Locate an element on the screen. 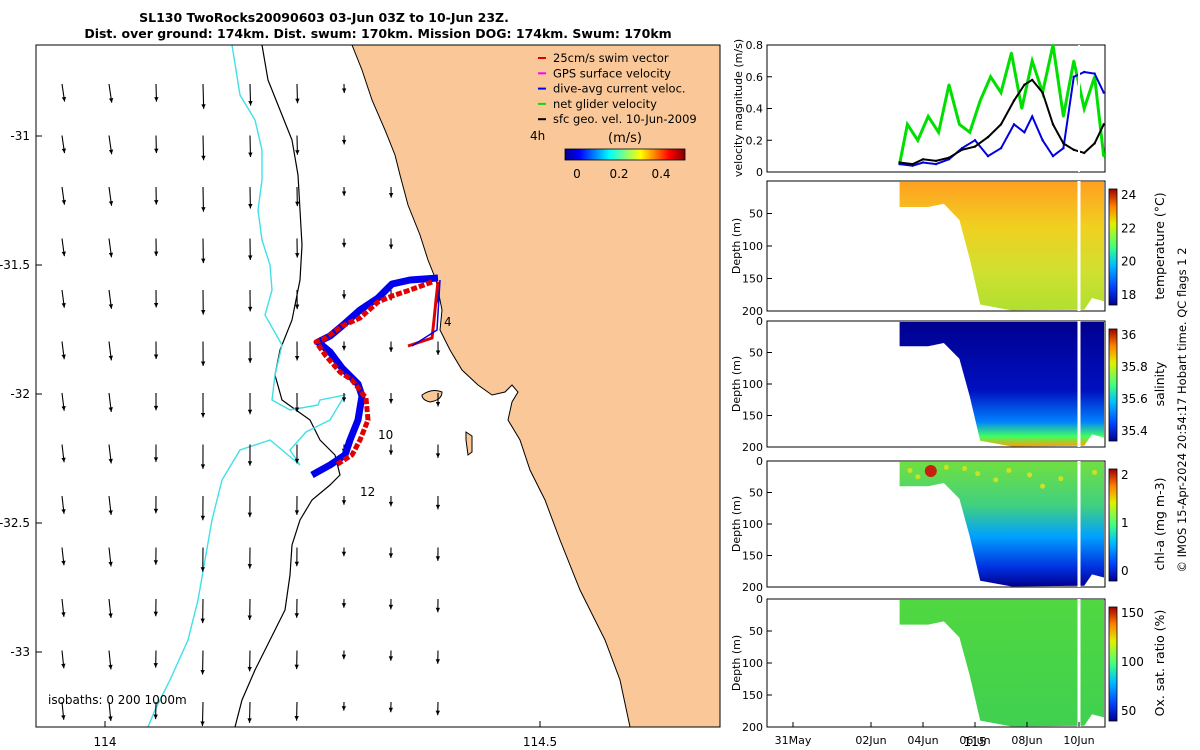  map-ytick-label: -32 is located at coordinates (20, 394).